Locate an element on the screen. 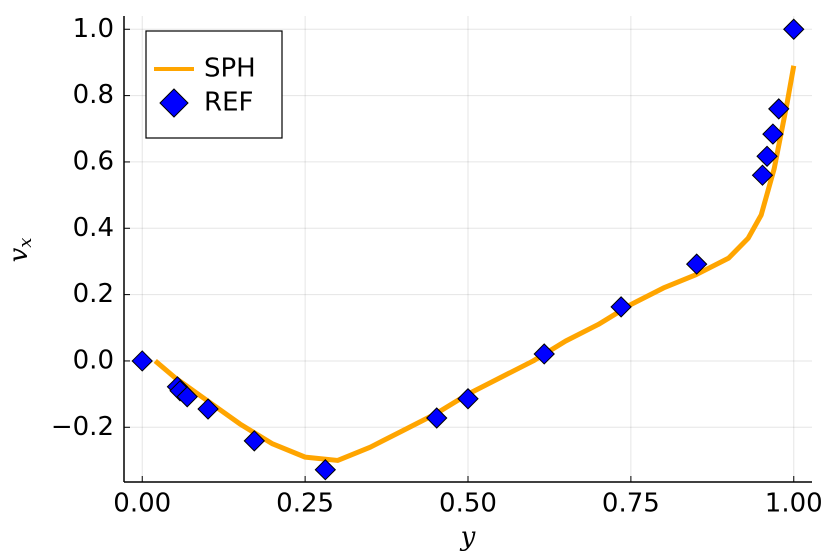  y-tick-label: 0.4 is located at coordinates (93, 228).